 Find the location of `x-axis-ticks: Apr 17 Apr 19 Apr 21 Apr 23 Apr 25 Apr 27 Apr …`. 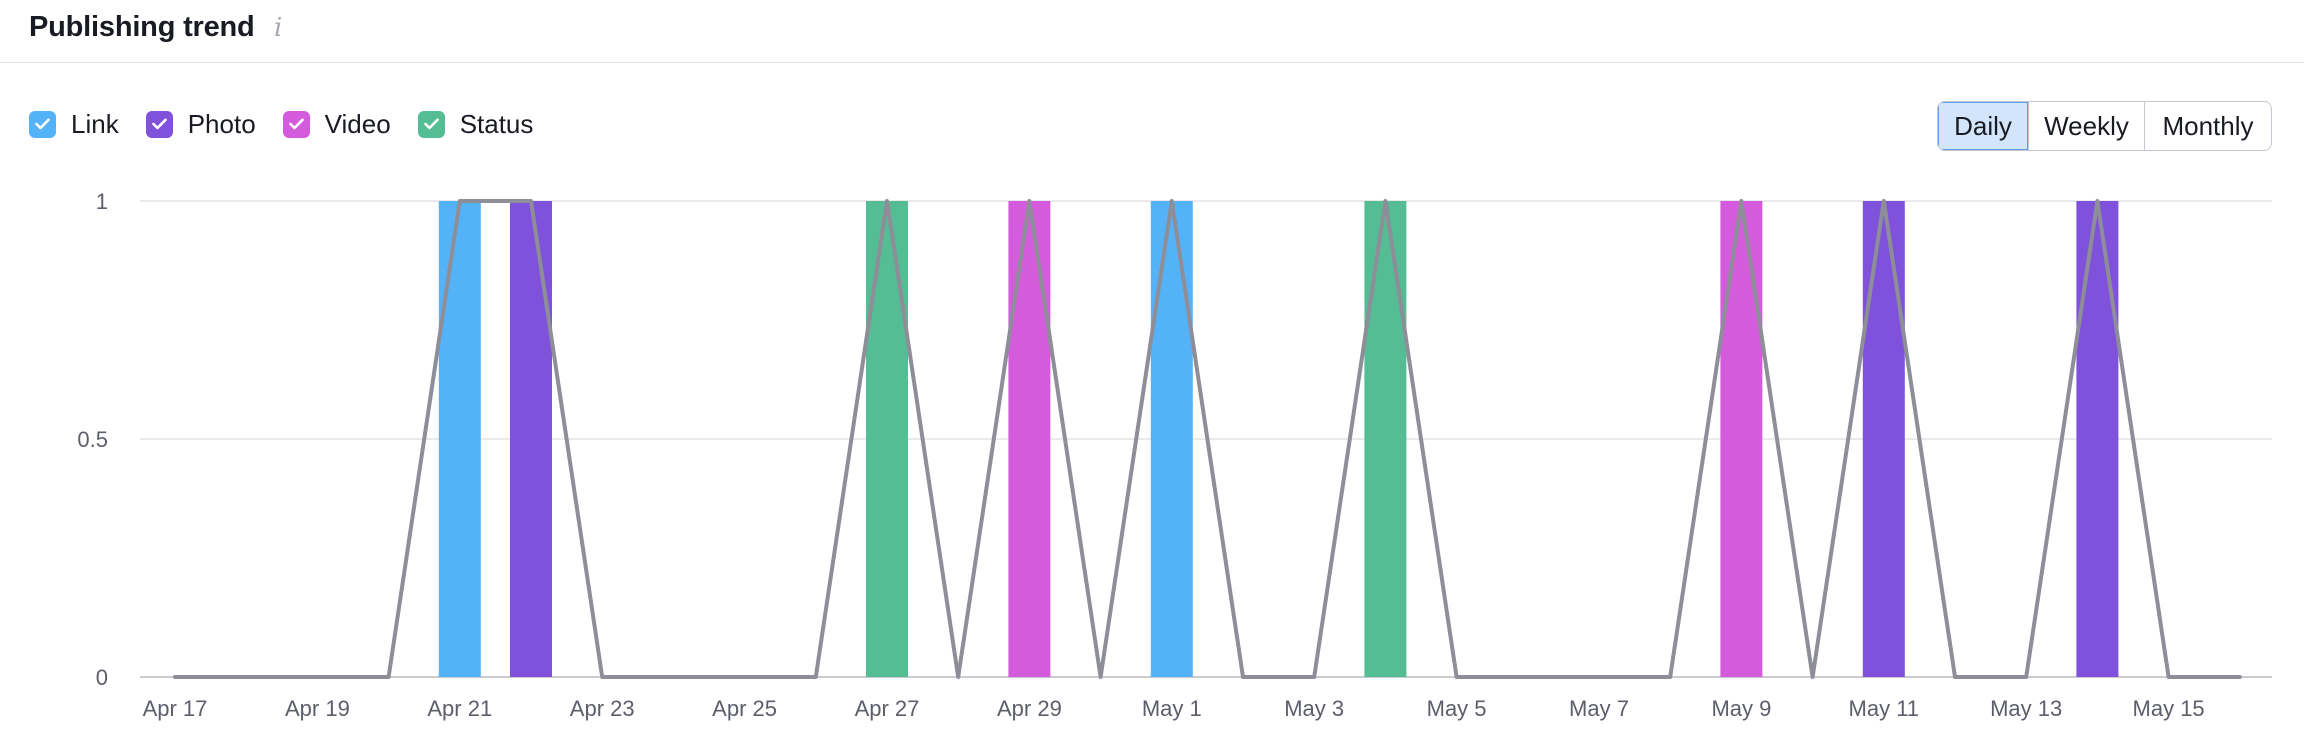

x-axis-ticks: Apr 17 Apr 19 Apr 21 Apr 23 Apr 25 Apr 27 Apr … is located at coordinates (1174, 708).